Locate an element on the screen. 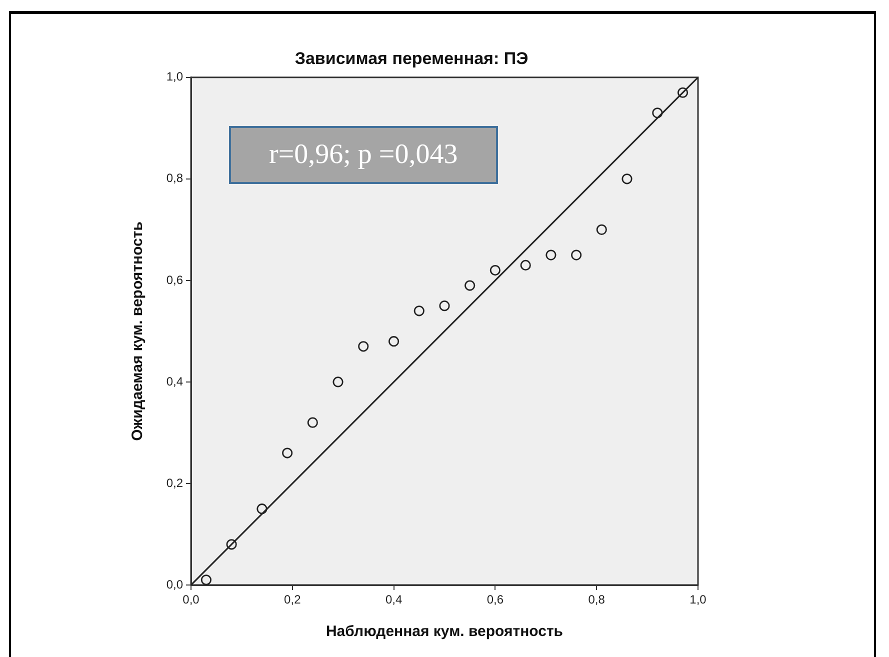  chart-title: Зависимая переменная: ПЭ is located at coordinates (411, 58).